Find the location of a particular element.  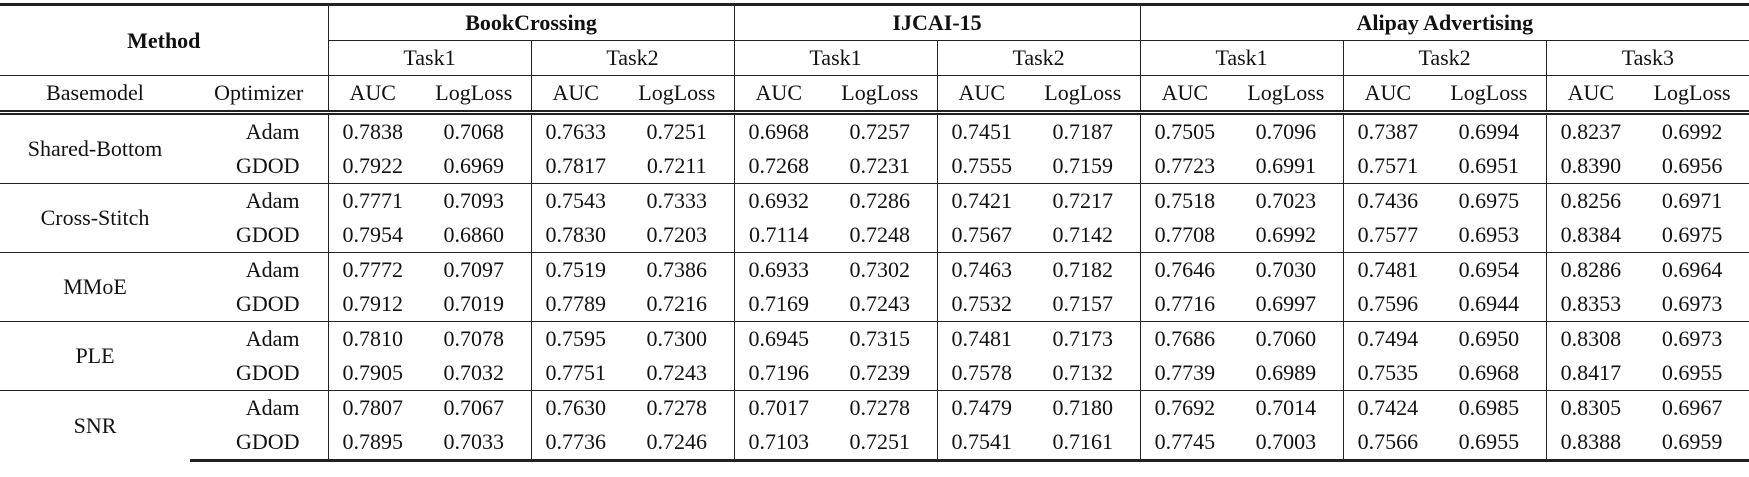

value-cell: 0.7333 is located at coordinates (677, 200).